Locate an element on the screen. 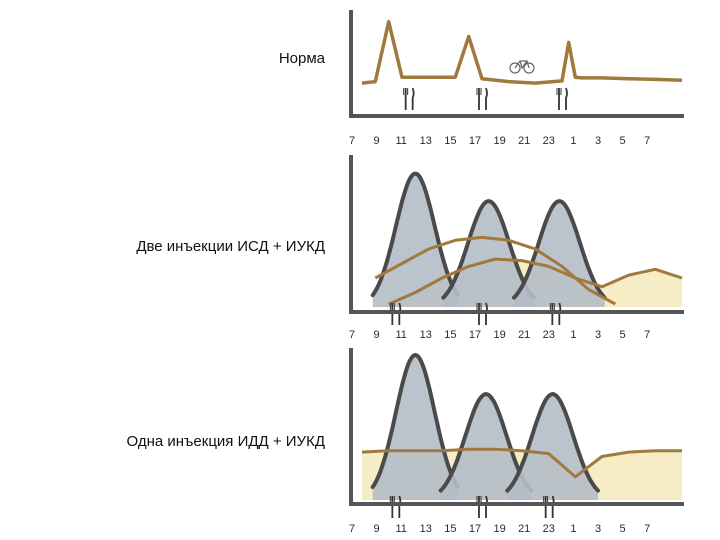 Image resolution: width=720 pixels, height=540 pixels. chart-panel-0: 7 9 11 13 15 17 19 21 23 1 3 5 7 is located at coordinates (516, 78).